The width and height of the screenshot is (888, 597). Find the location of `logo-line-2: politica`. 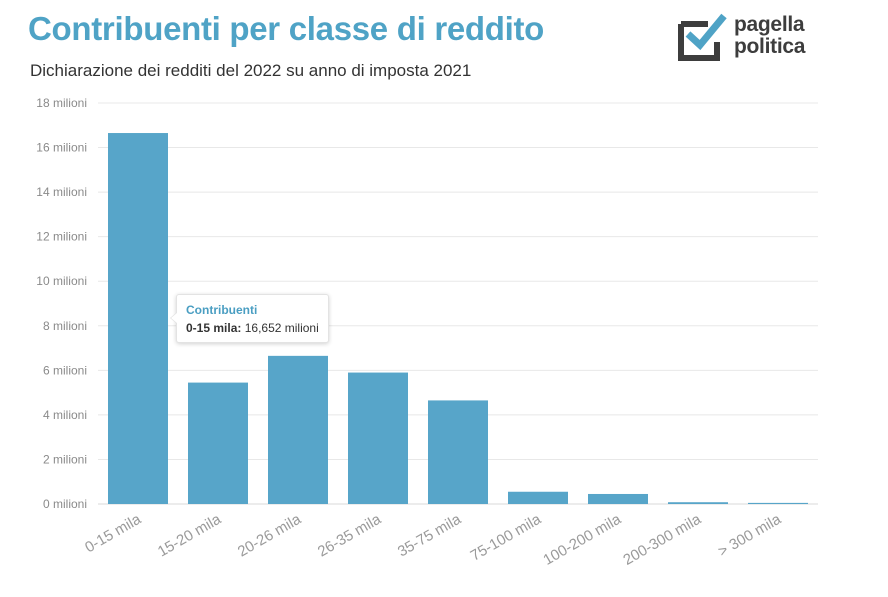

logo-line-2: politica is located at coordinates (770, 46).